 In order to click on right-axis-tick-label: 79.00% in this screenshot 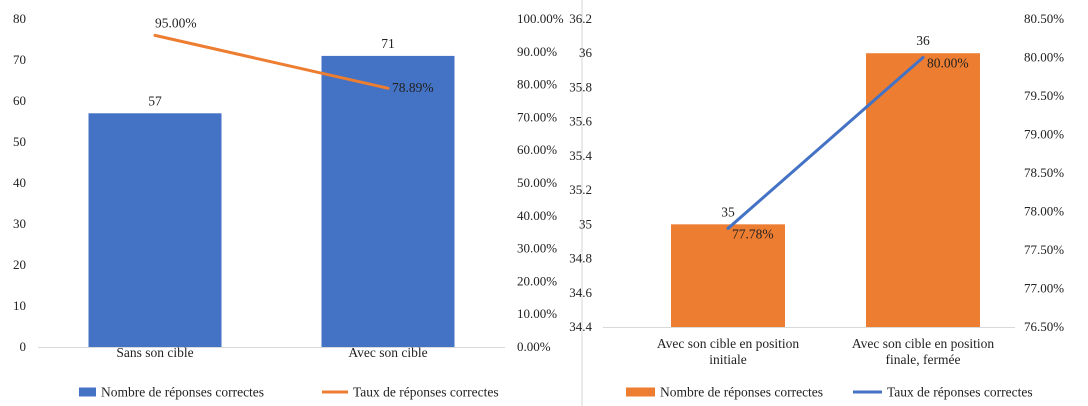, I will do `click(1044, 134)`.